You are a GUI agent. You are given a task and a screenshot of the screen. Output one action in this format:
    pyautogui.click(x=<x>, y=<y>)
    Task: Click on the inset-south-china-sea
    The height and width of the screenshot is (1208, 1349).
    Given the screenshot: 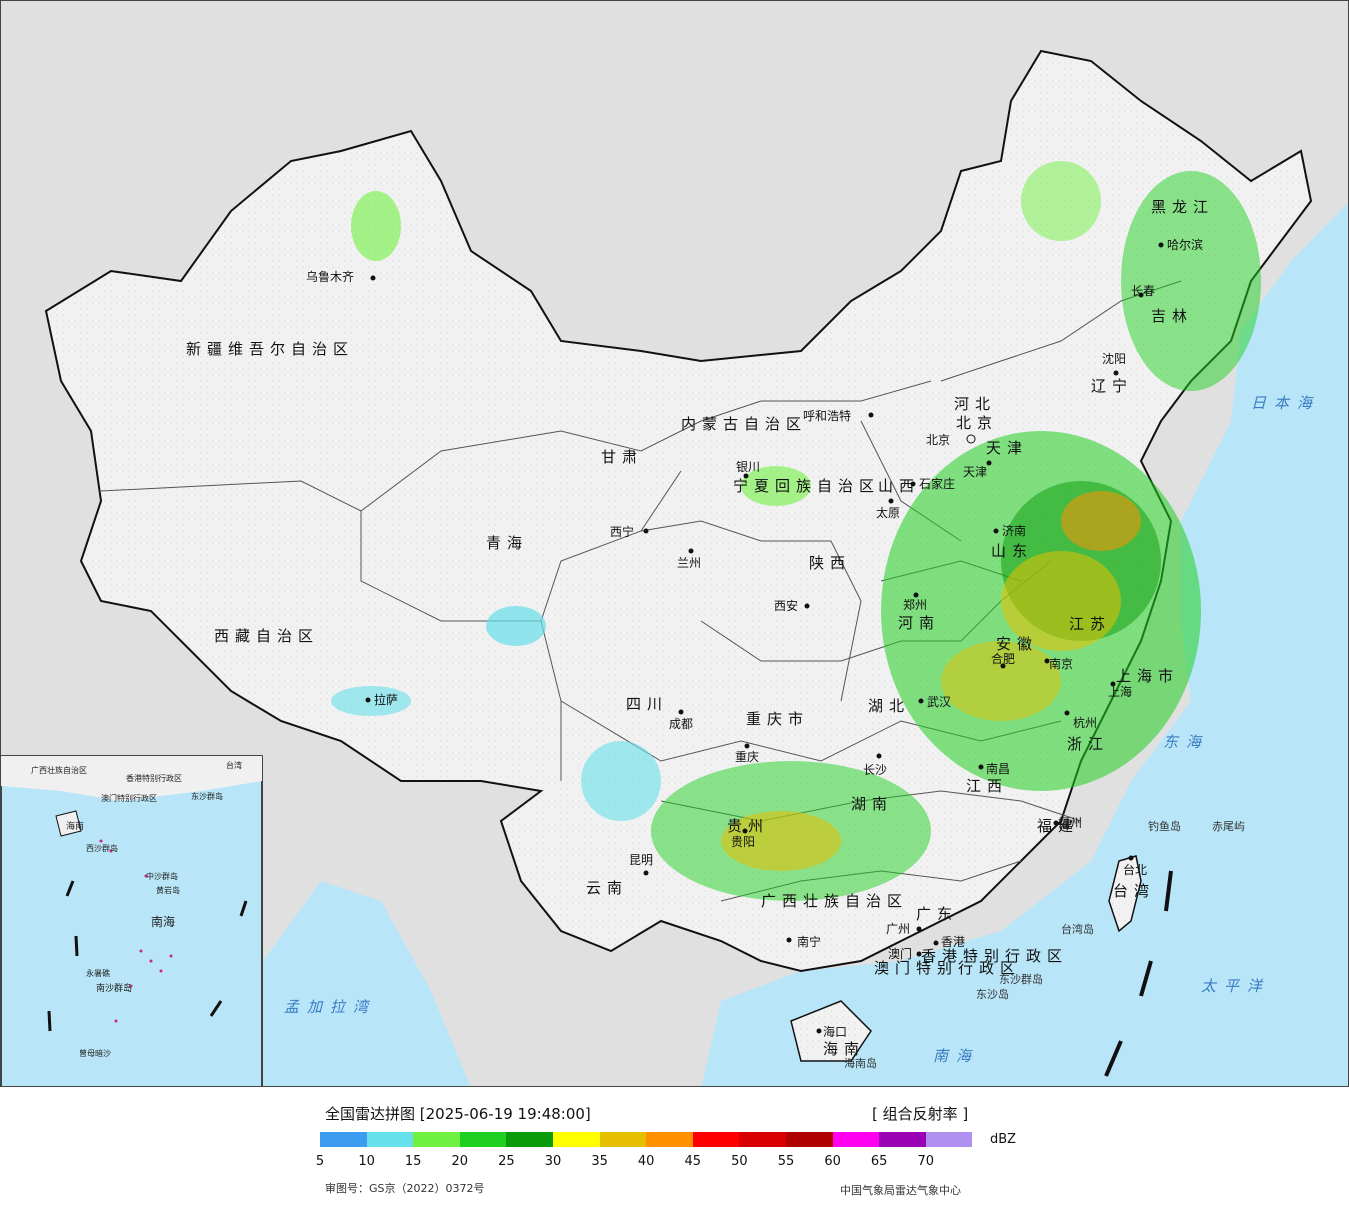 What is the action you would take?
    pyautogui.click(x=132, y=920)
    